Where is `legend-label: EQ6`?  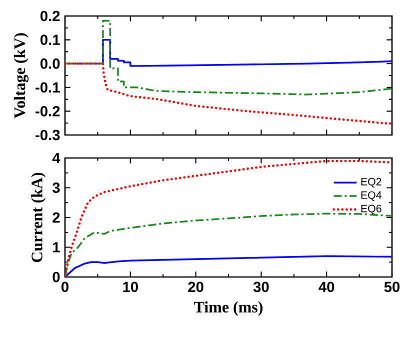
legend-label: EQ6 is located at coordinates (371, 209).